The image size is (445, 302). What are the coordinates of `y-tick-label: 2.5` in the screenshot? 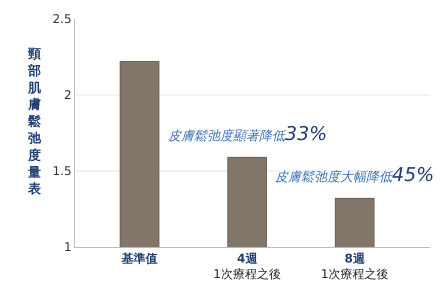 It's located at (62, 19).